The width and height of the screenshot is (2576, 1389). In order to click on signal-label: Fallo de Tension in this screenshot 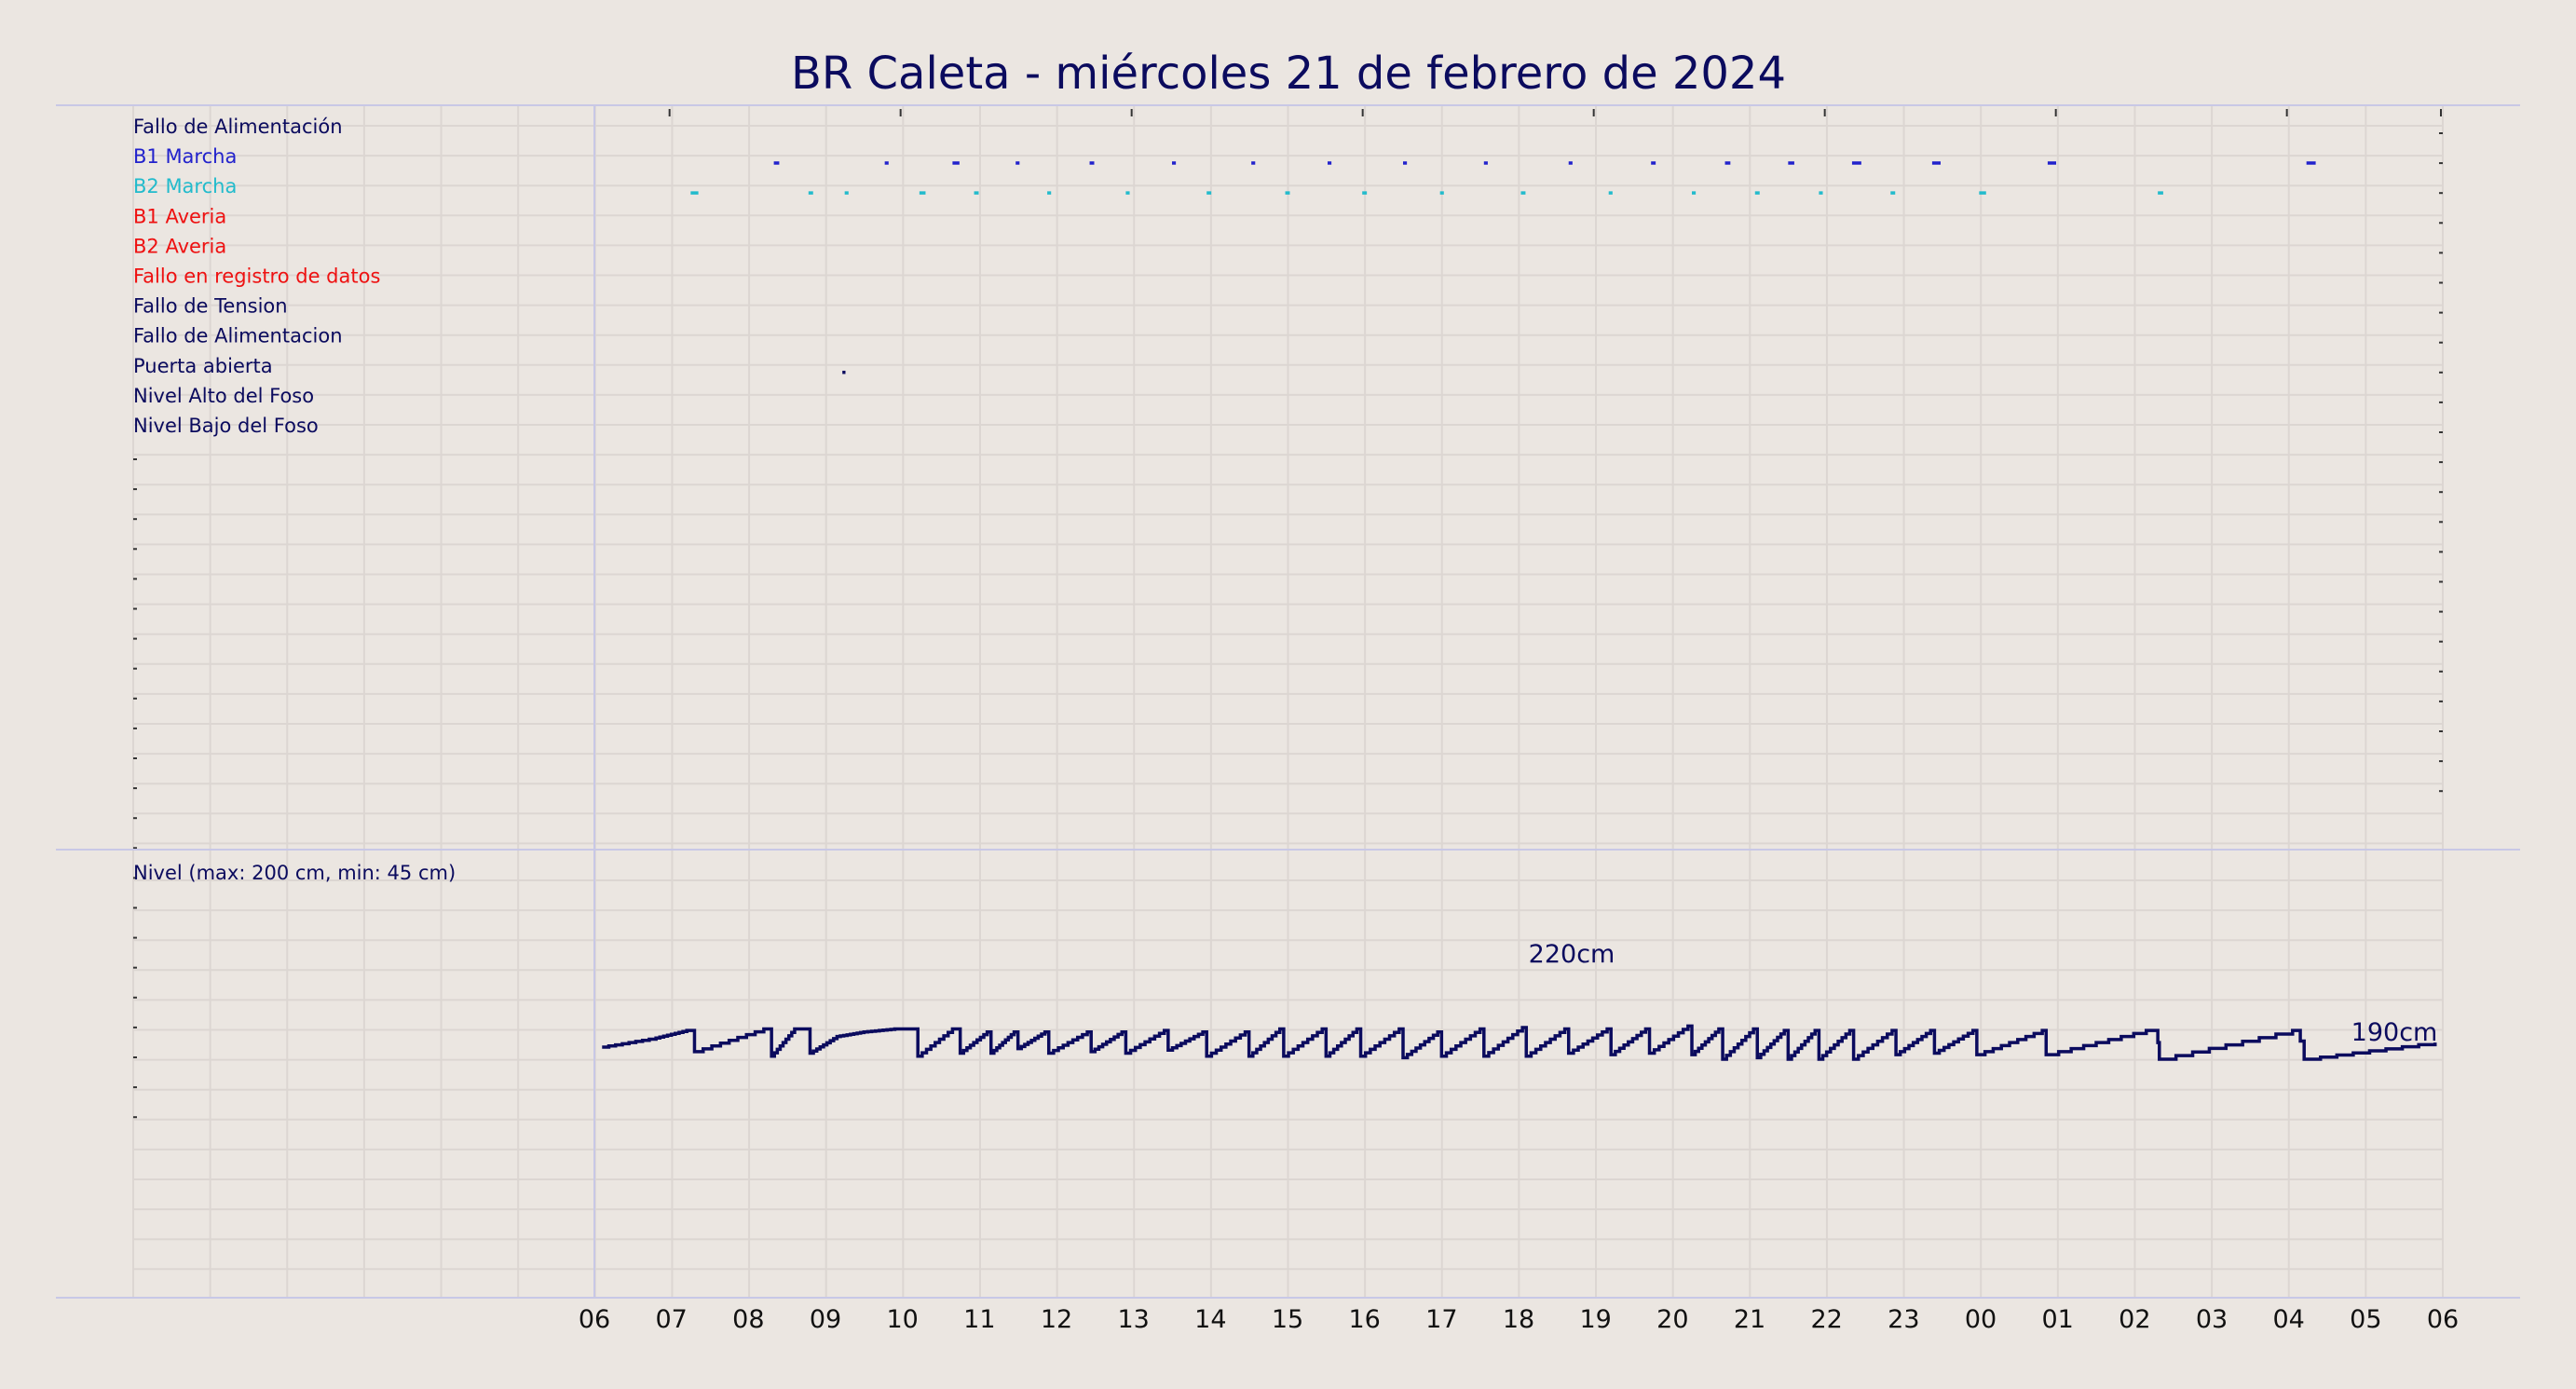, I will do `click(210, 306)`.